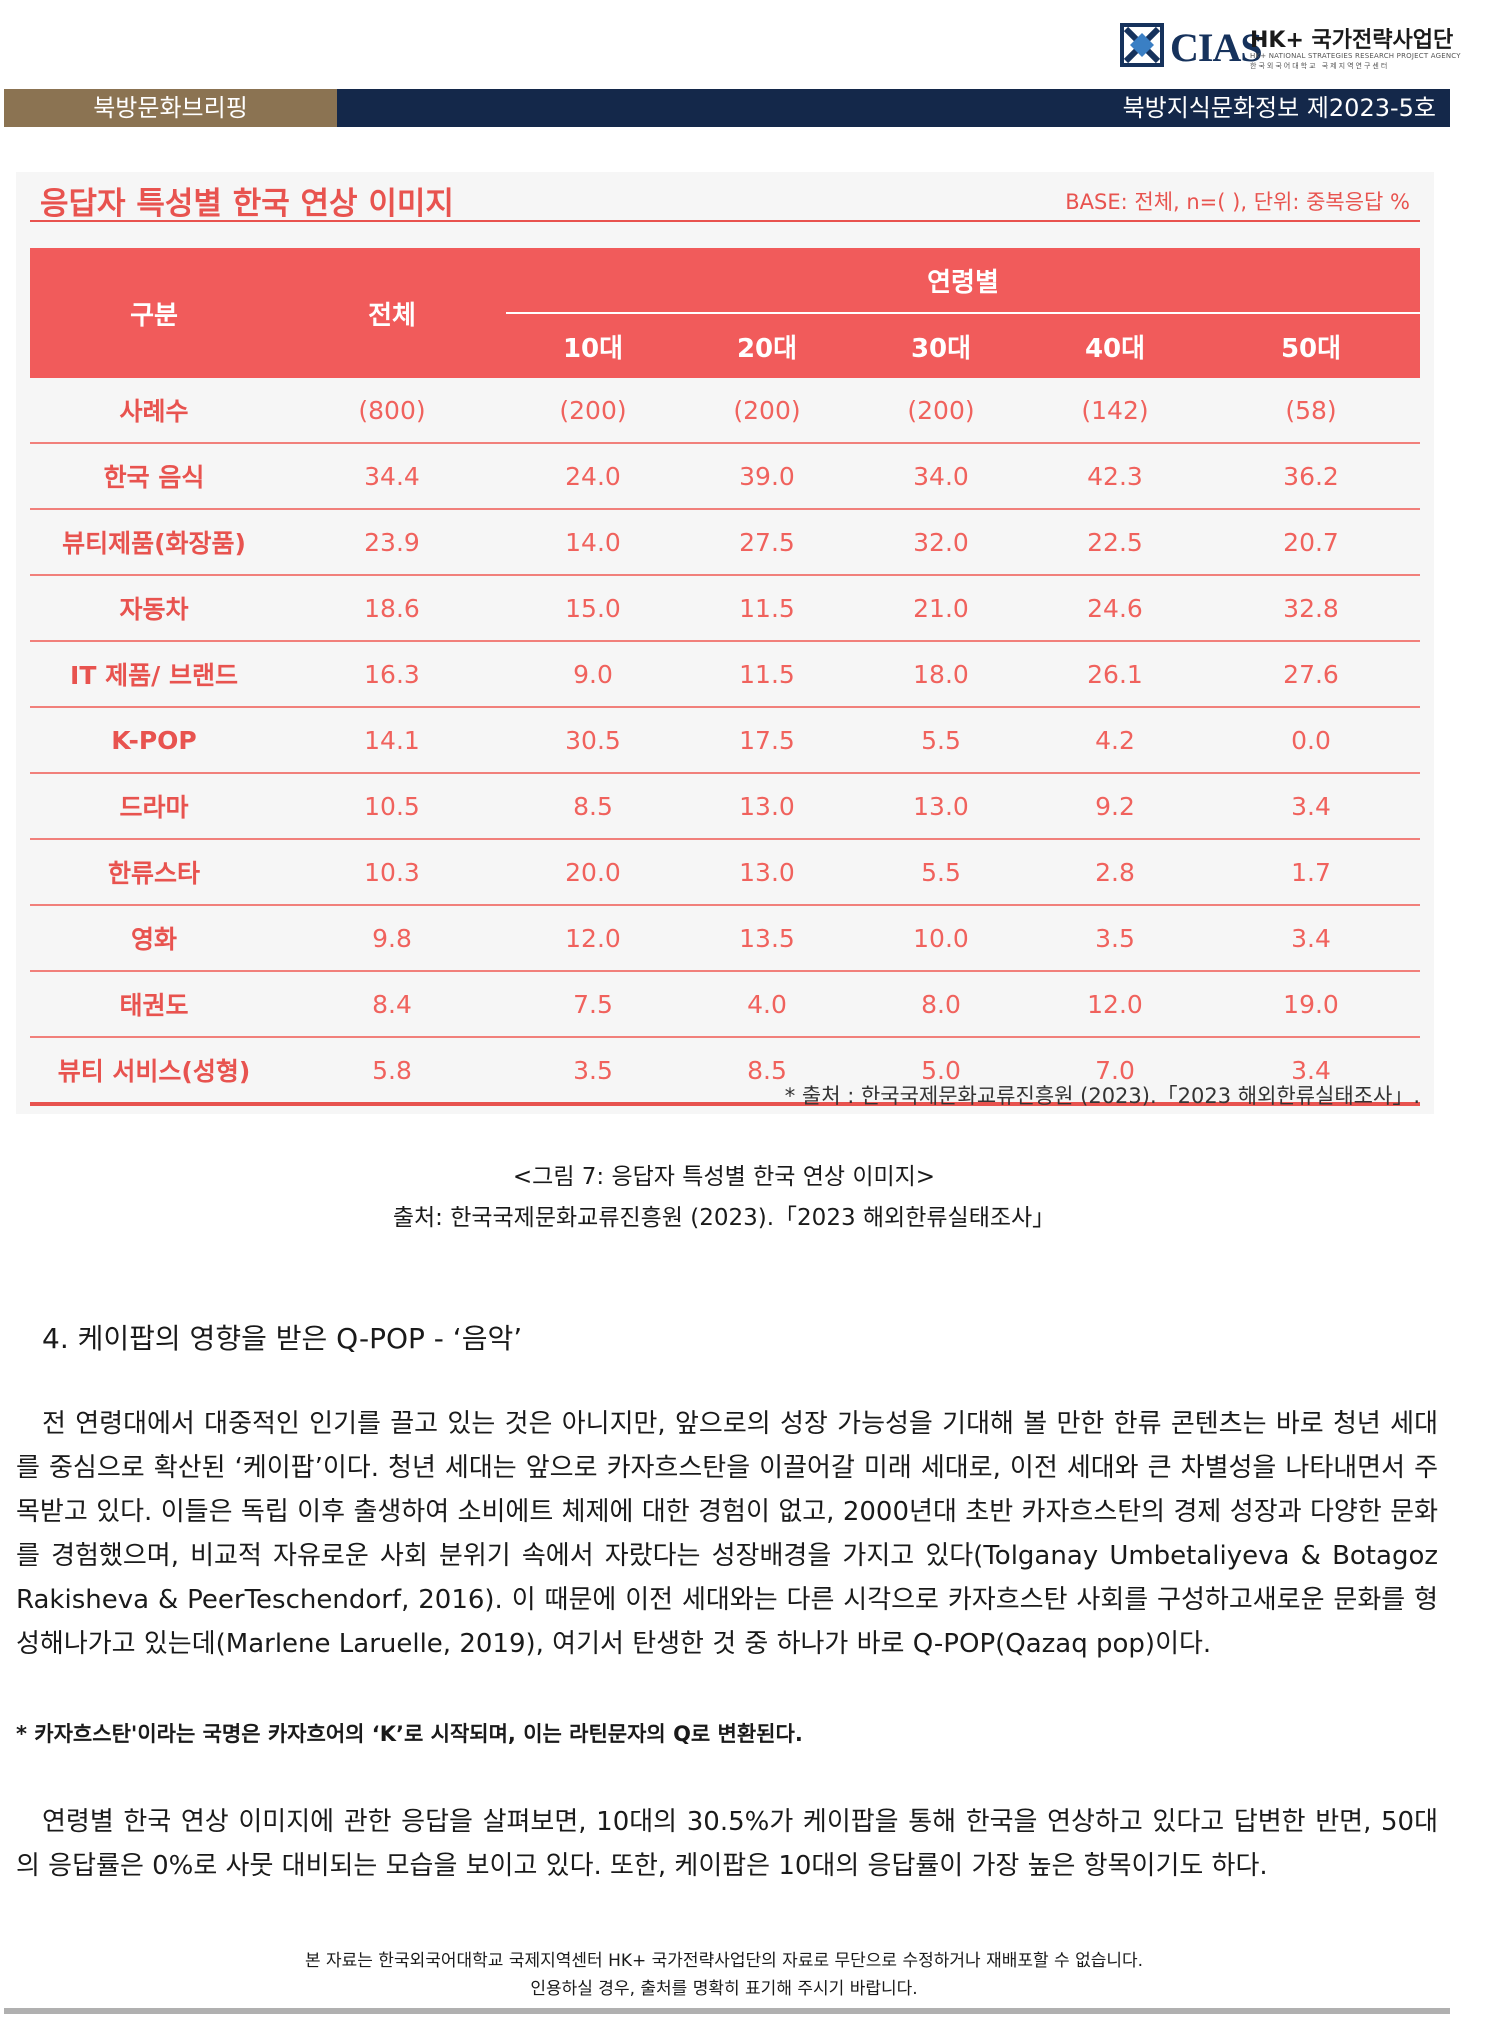 Image resolution: width=1488 pixels, height=2019 pixels. What do you see at coordinates (941, 542) in the screenshot?
I see `table-cell: 32.0` at bounding box center [941, 542].